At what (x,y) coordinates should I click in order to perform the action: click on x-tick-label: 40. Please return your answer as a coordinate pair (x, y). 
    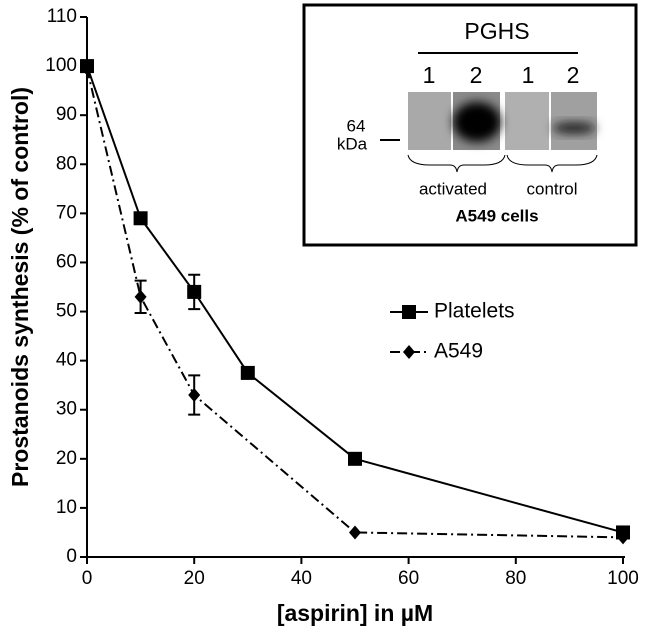
    Looking at the image, I should click on (301, 578).